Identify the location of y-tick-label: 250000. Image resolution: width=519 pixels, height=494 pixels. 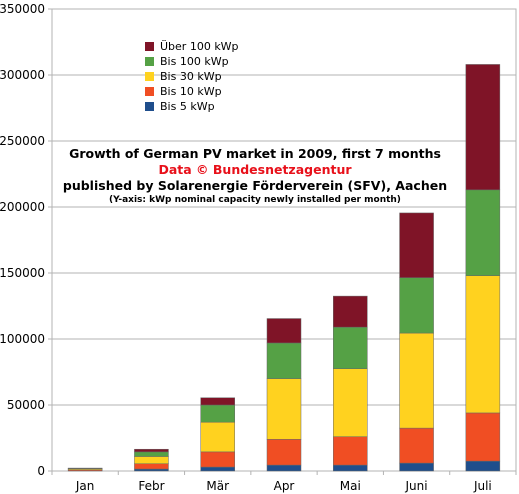
(22, 141).